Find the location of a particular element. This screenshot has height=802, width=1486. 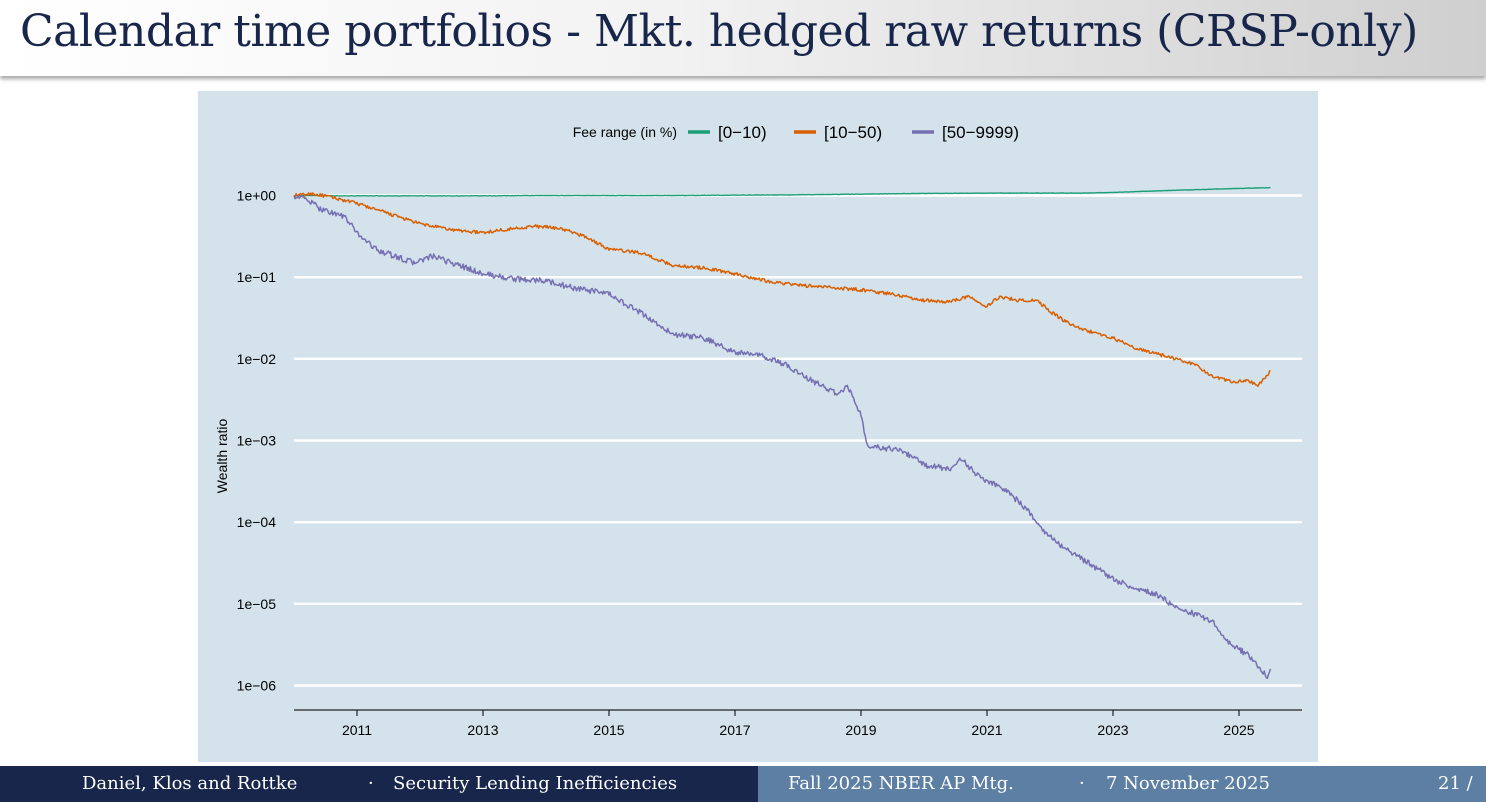

footer-authors: Daniel, Klos and Rottke is located at coordinates (190, 783).